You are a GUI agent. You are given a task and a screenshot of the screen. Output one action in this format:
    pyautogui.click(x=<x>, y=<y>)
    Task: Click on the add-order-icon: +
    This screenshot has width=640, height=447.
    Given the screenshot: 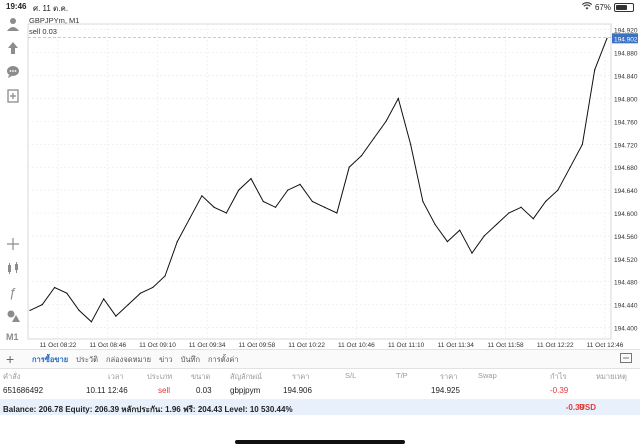 What is the action you would take?
    pyautogui.click(x=10, y=359)
    